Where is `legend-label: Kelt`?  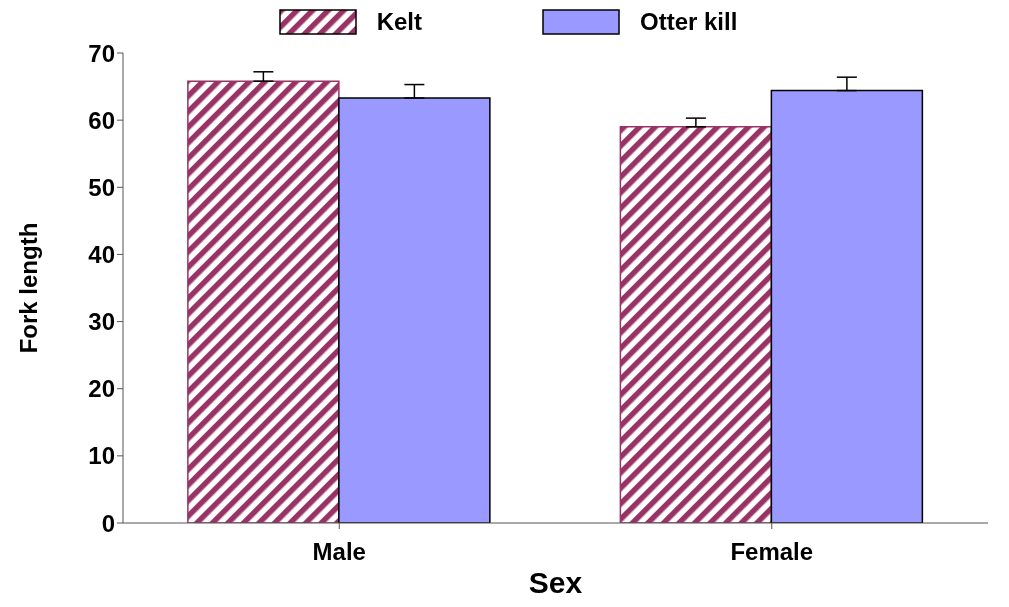
legend-label: Kelt is located at coordinates (399, 22).